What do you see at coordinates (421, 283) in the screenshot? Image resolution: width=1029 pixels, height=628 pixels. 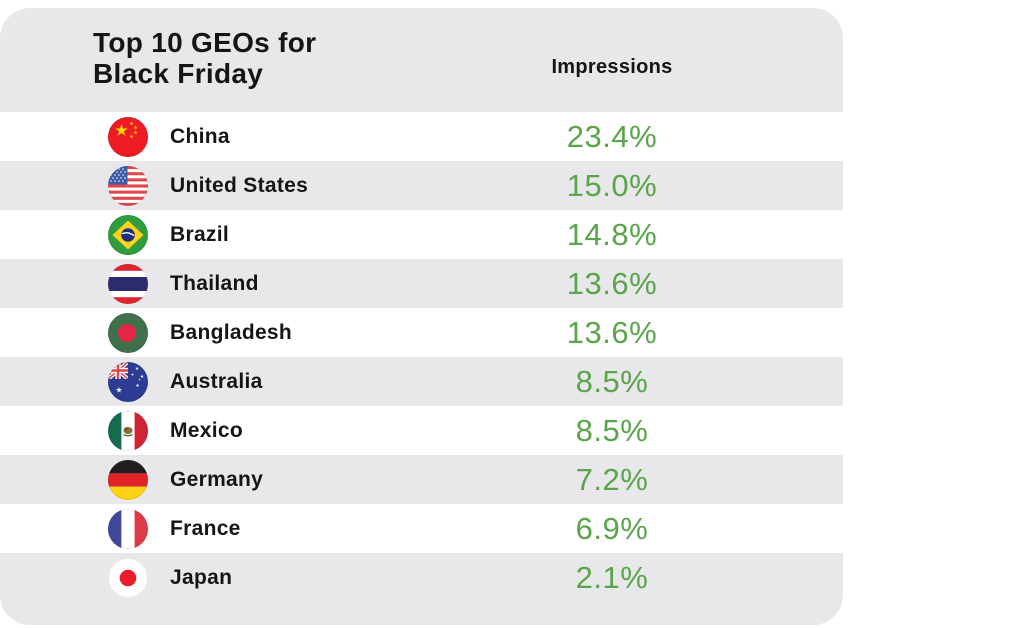 I see `table-row: Thailand 13.6%` at bounding box center [421, 283].